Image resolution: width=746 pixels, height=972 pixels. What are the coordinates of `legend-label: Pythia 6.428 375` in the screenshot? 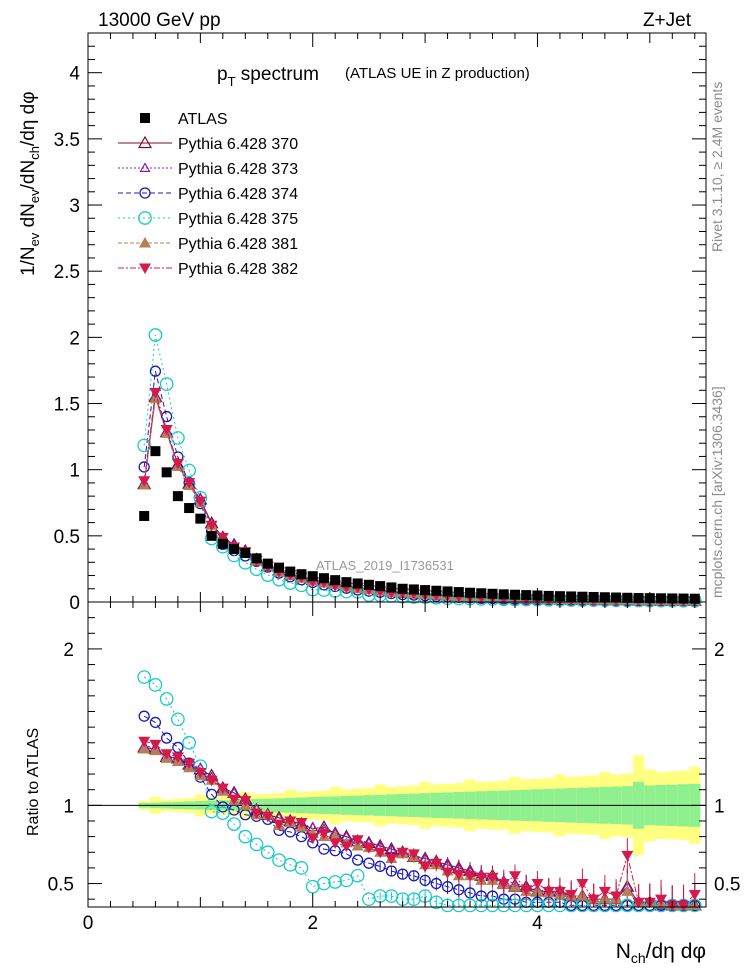 It's located at (238, 219).